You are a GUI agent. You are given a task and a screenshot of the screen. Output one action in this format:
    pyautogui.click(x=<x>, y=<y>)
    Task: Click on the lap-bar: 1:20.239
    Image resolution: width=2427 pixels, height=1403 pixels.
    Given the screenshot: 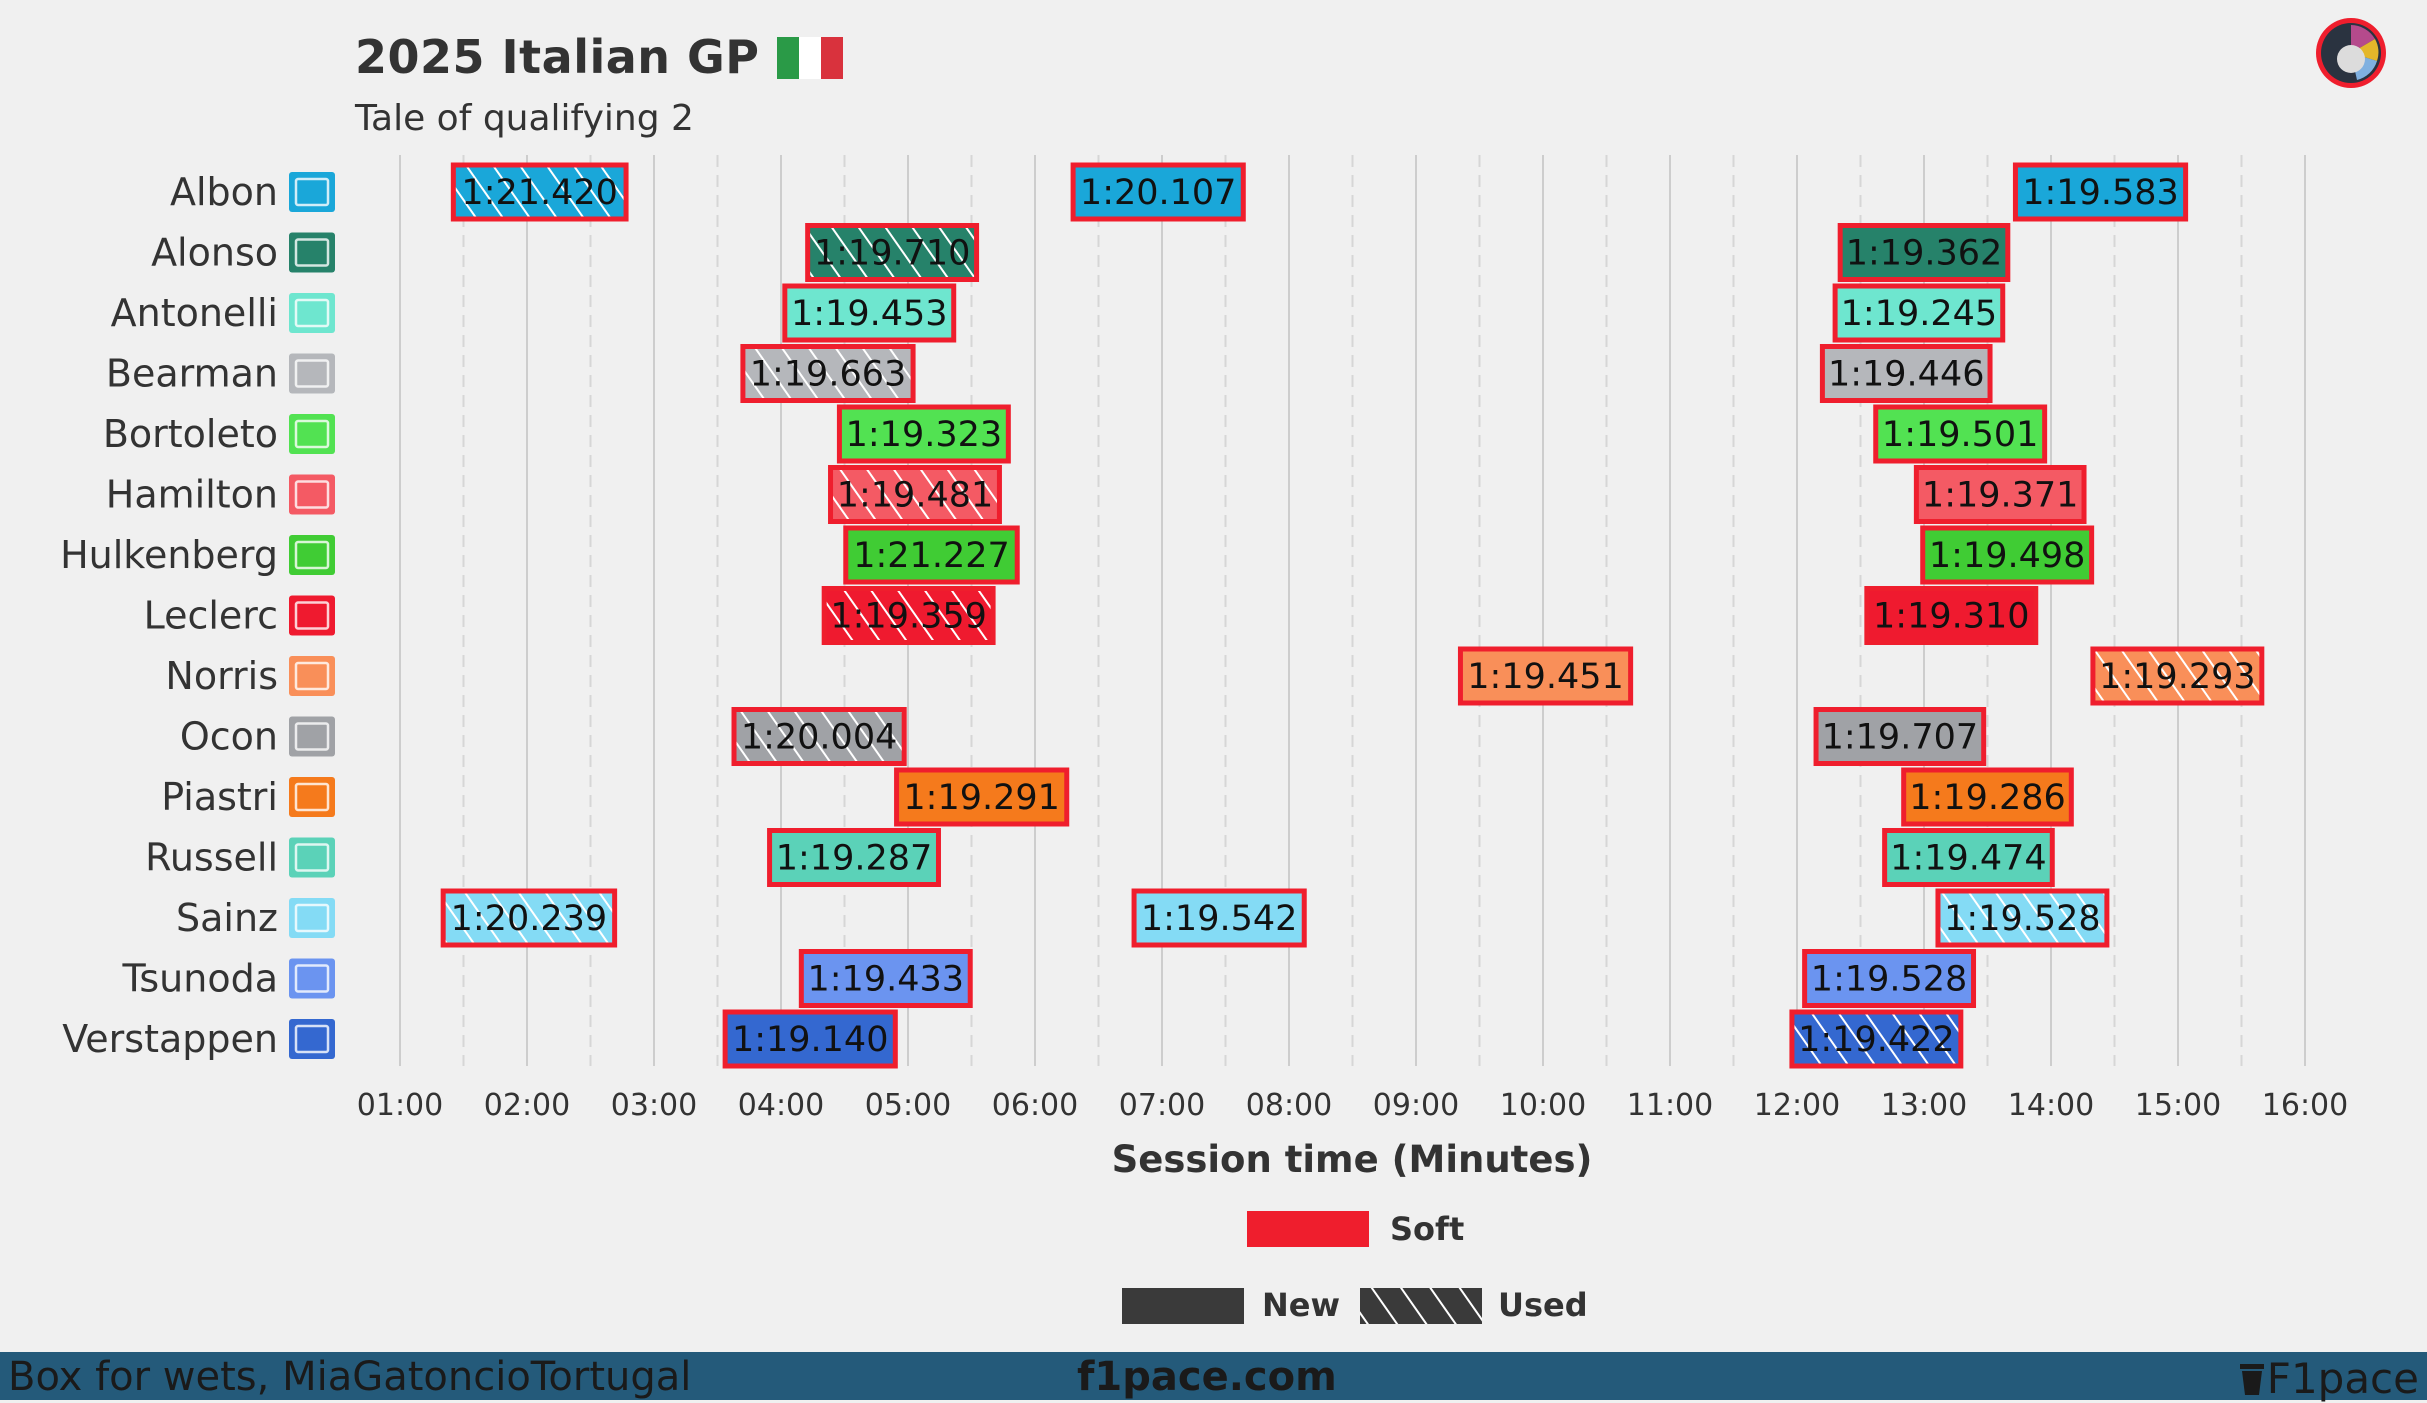 What is the action you would take?
    pyautogui.click(x=529, y=918)
    